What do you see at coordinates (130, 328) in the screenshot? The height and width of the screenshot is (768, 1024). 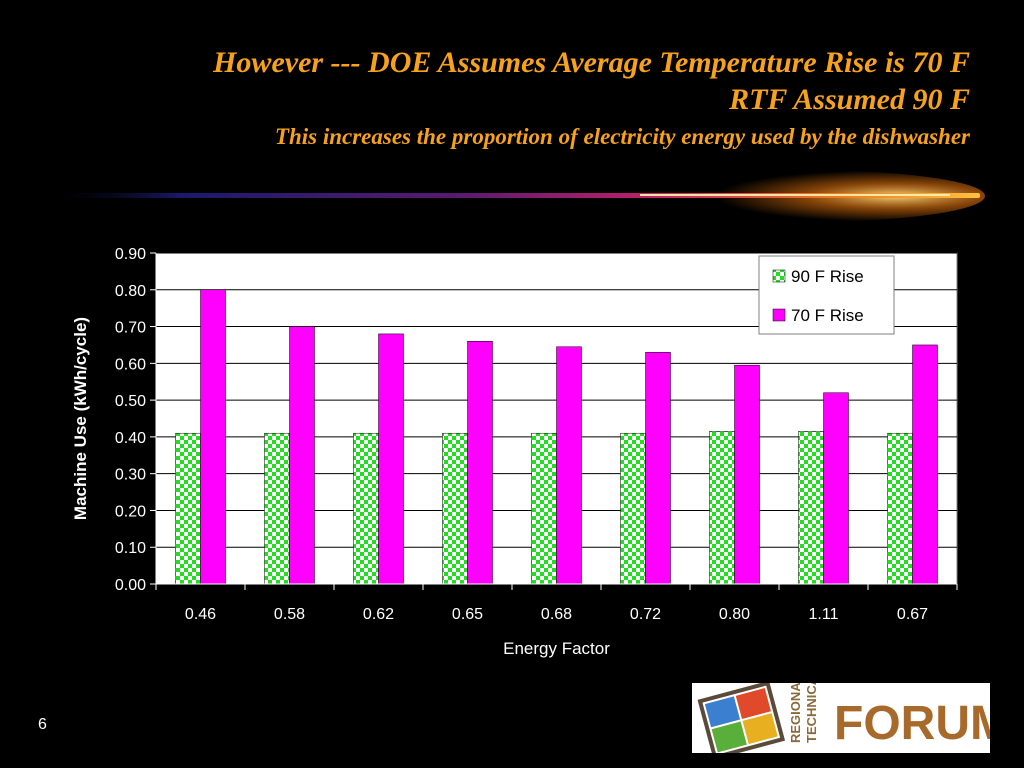 I see `y-tick-label: 0.70` at bounding box center [130, 328].